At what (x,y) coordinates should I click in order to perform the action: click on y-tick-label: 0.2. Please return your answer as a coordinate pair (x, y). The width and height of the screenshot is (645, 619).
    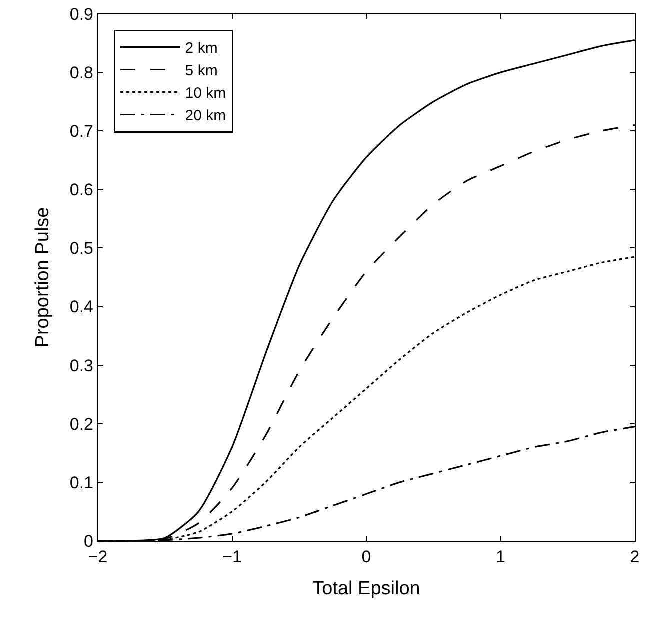
    Looking at the image, I should click on (82, 424).